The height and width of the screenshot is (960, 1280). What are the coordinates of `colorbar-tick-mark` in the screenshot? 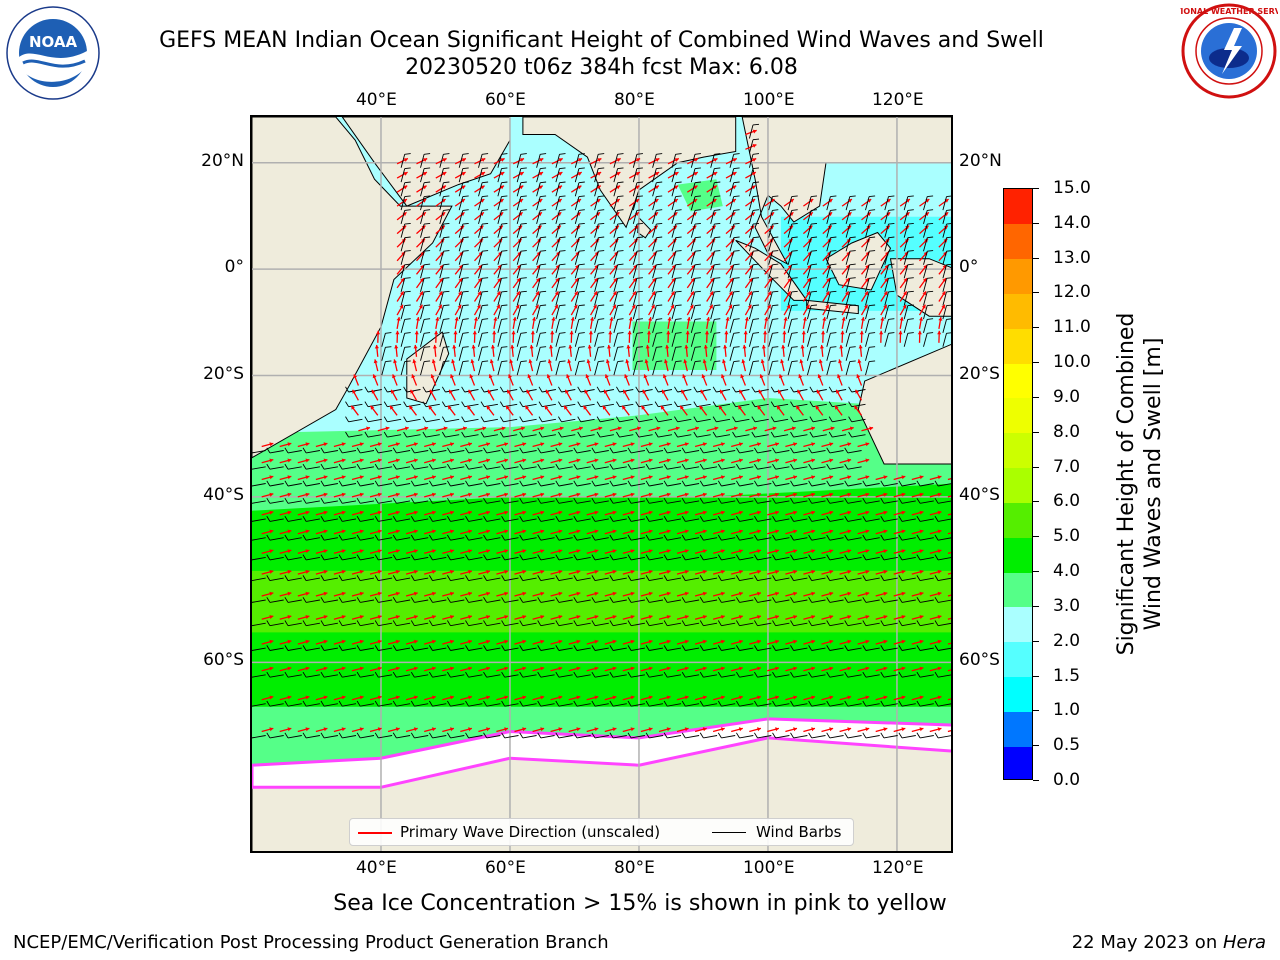 It's located at (1036, 537).